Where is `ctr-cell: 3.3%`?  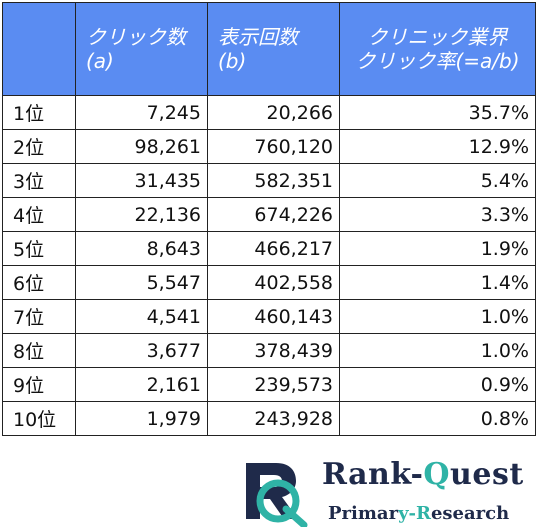 ctr-cell: 3.3% is located at coordinates (437, 214).